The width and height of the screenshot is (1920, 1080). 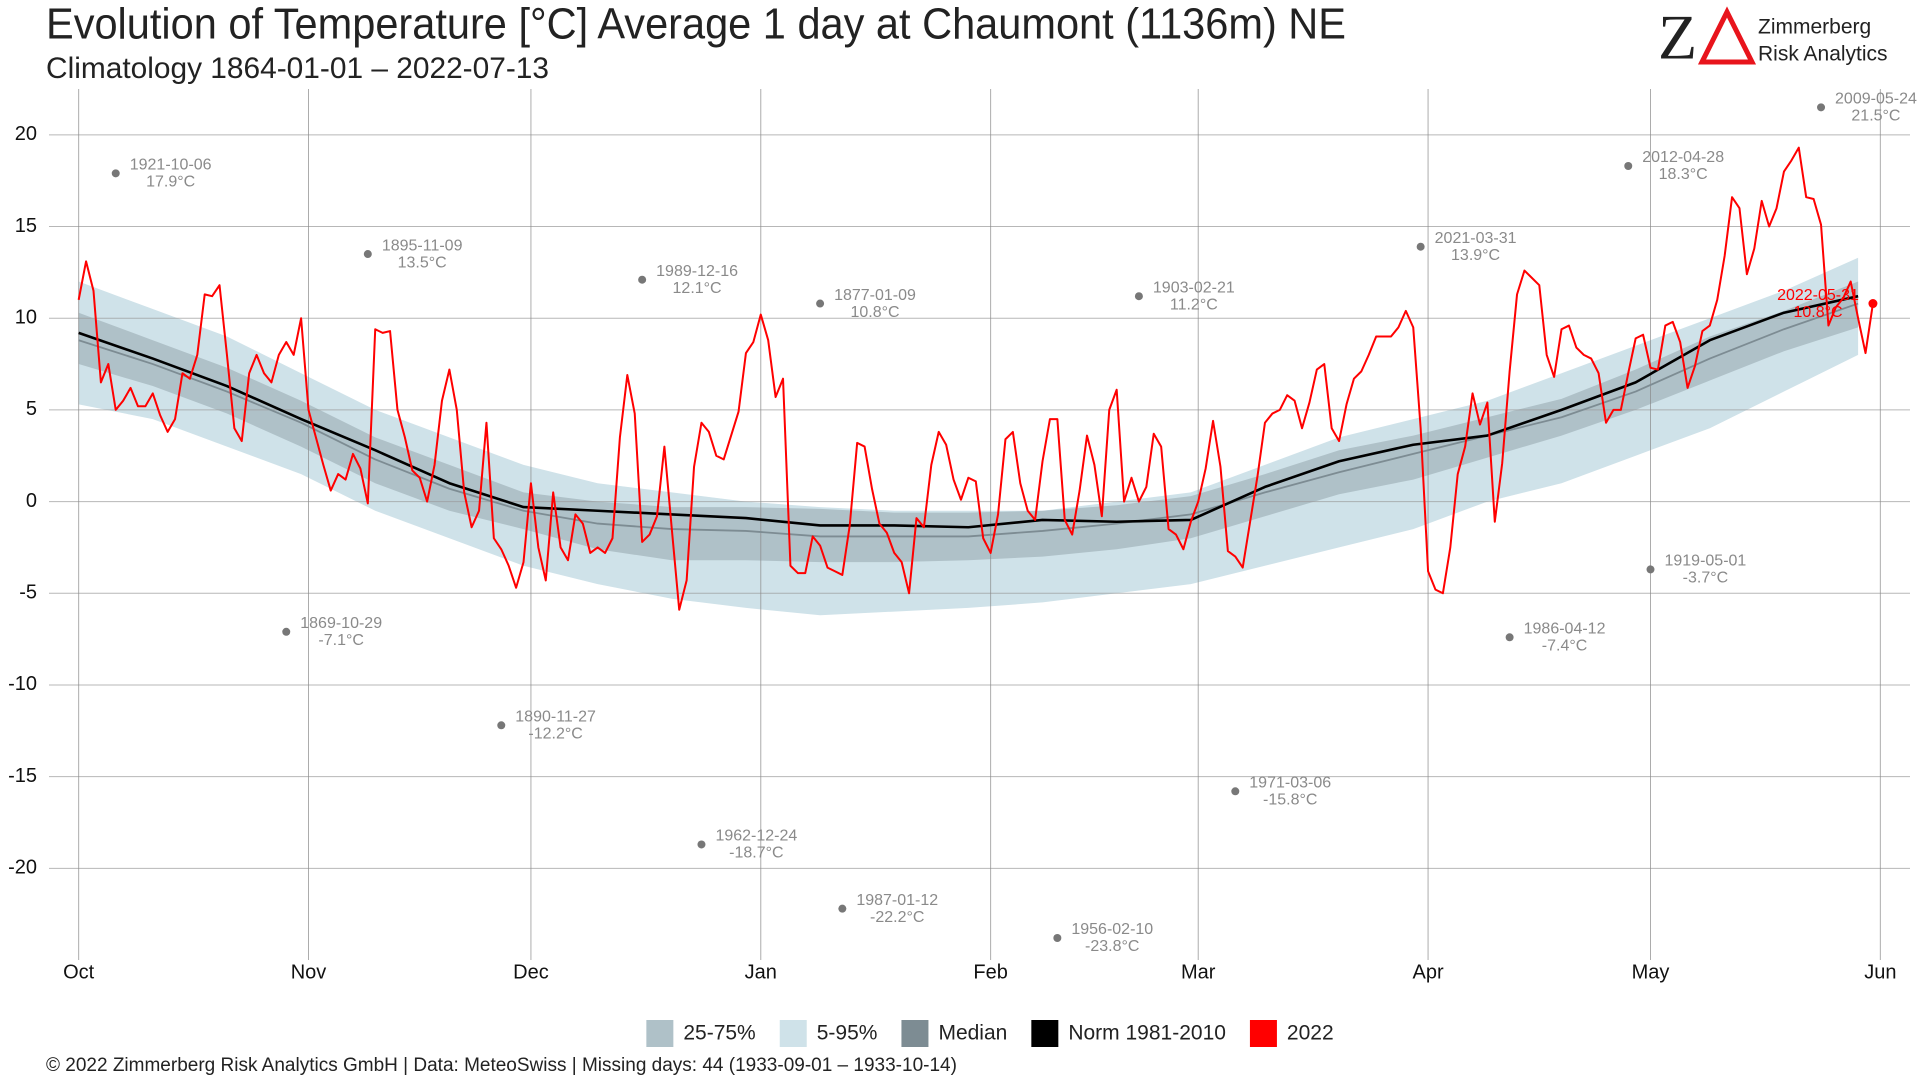 I want to click on record-date: 1890-11-27, so click(x=555, y=717).